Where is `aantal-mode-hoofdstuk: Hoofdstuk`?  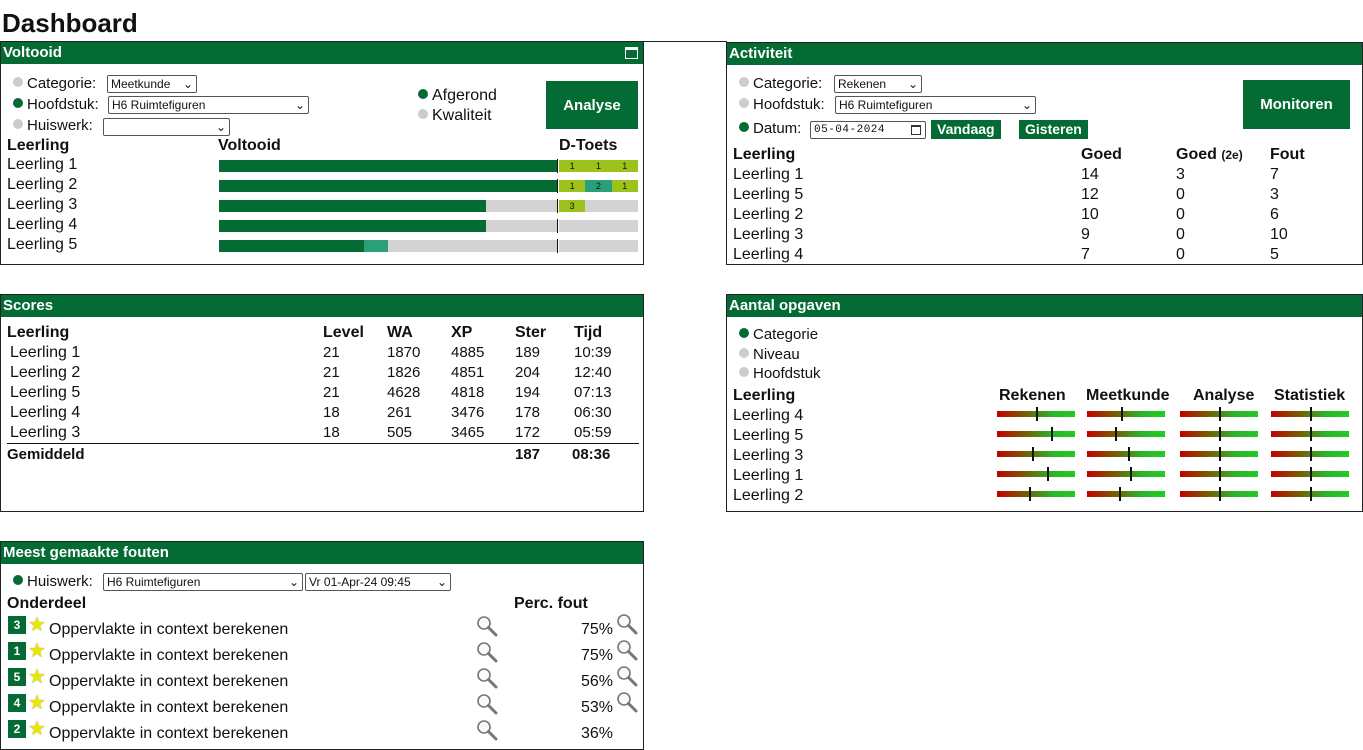 aantal-mode-hoofdstuk: Hoofdstuk is located at coordinates (780, 373).